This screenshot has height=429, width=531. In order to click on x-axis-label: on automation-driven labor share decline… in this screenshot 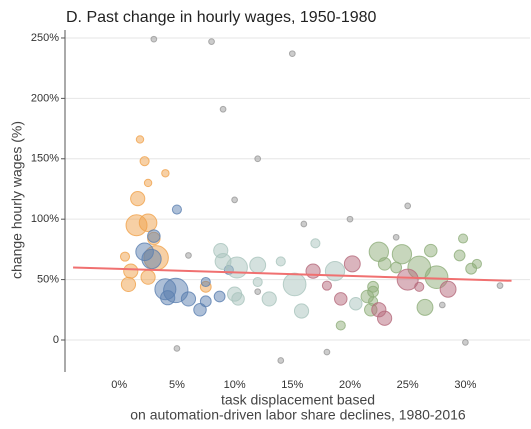, I will do `click(298, 415)`.